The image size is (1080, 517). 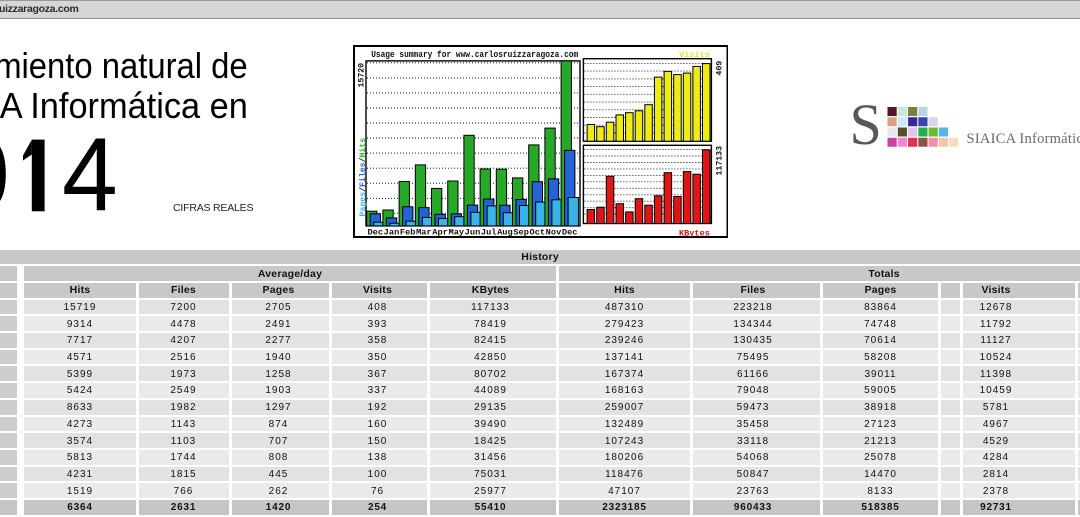 What do you see at coordinates (407, 232) in the screenshot?
I see `svg-text: Feb` at bounding box center [407, 232].